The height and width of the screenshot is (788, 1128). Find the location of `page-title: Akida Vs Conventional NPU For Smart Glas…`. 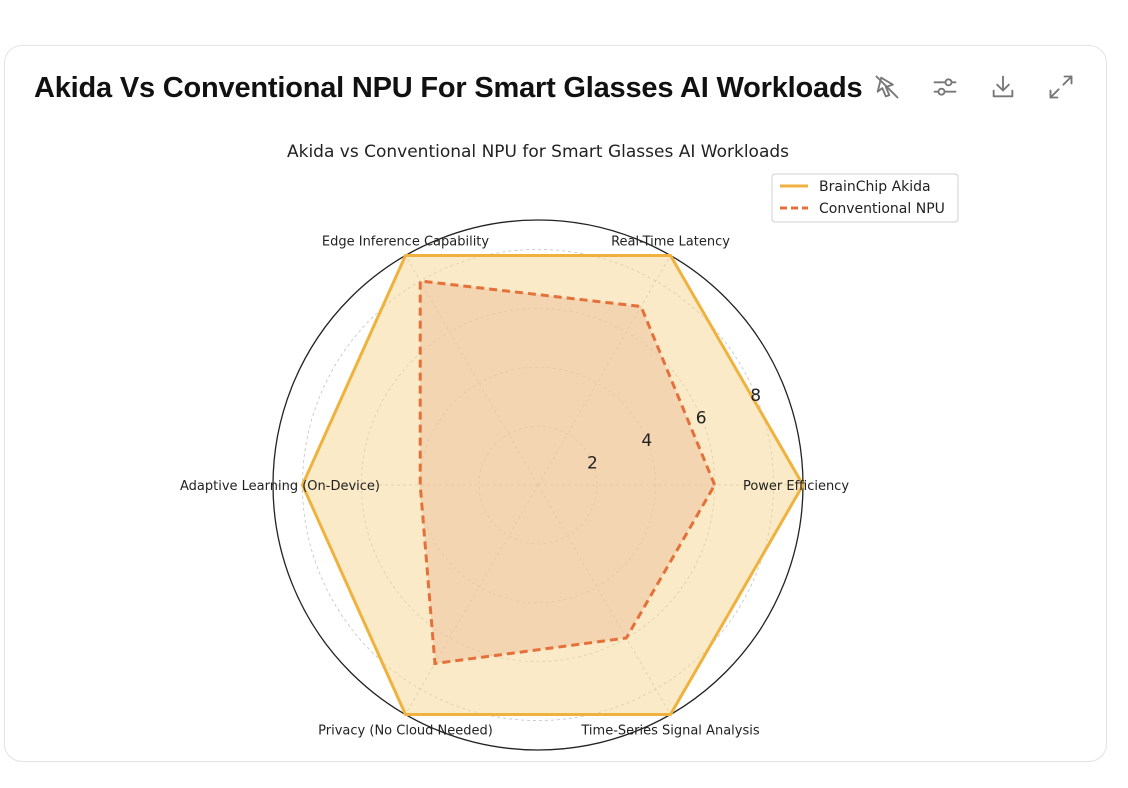

page-title: Akida Vs Conventional NPU For Smart Glas… is located at coordinates (448, 88).